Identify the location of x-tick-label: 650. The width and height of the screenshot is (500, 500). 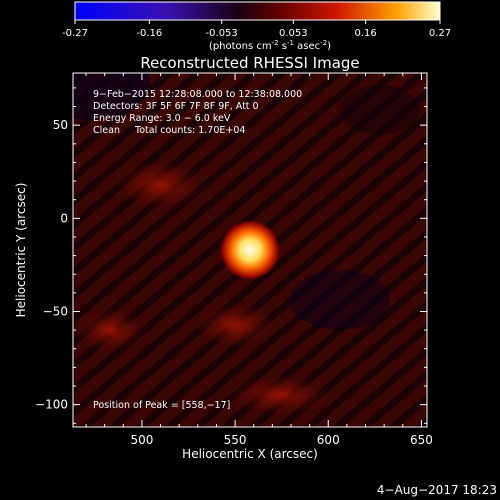
(421, 440).